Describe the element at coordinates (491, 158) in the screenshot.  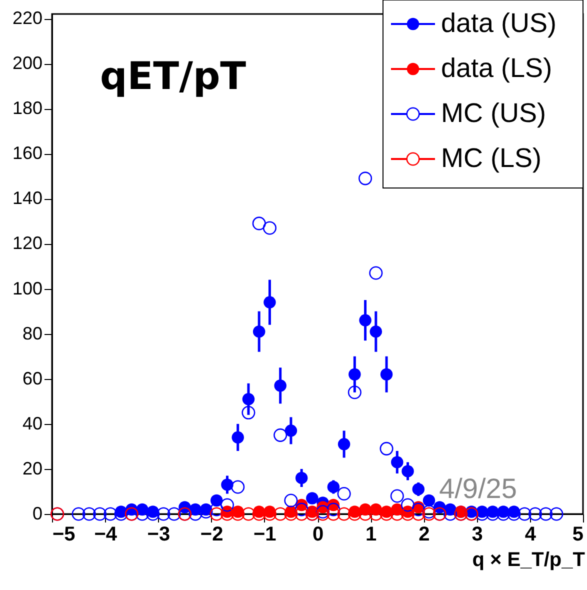
I see `legend-label: MC (LS)` at that location.